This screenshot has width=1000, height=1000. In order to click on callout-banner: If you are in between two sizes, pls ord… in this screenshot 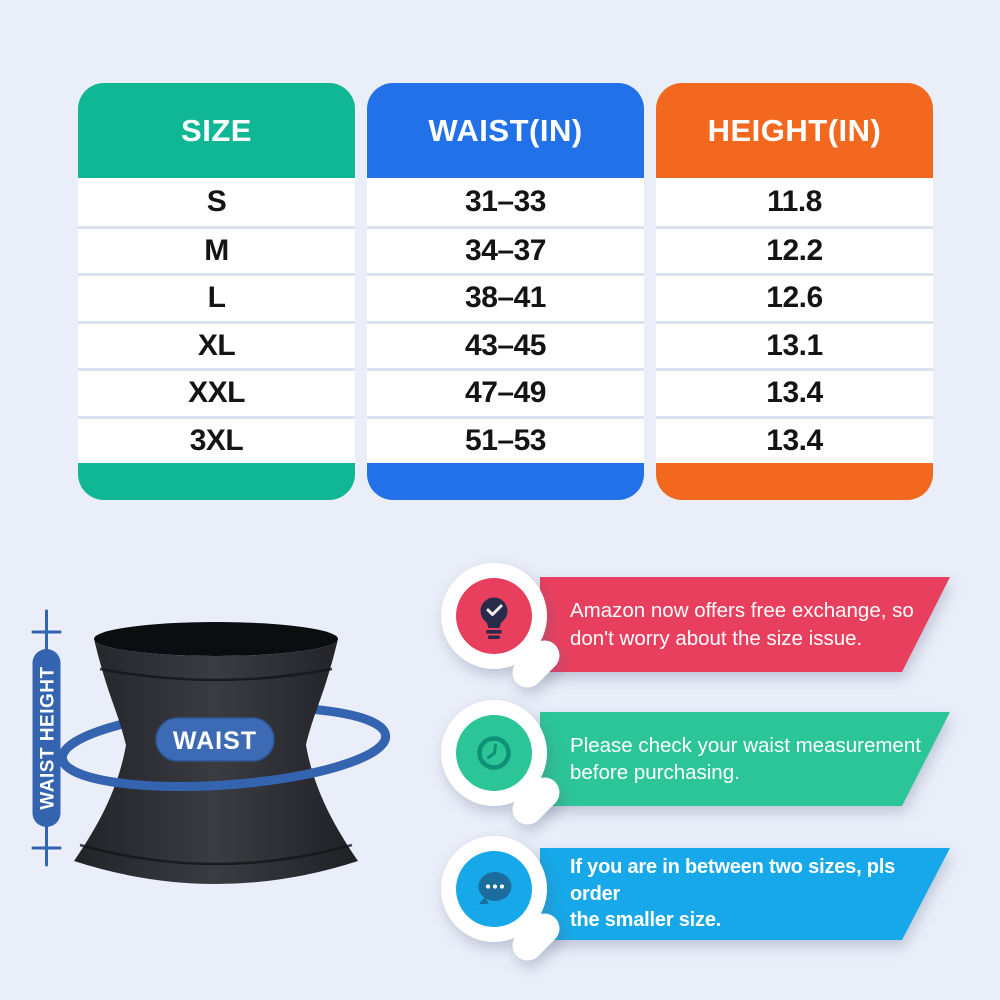, I will do `click(745, 894)`.